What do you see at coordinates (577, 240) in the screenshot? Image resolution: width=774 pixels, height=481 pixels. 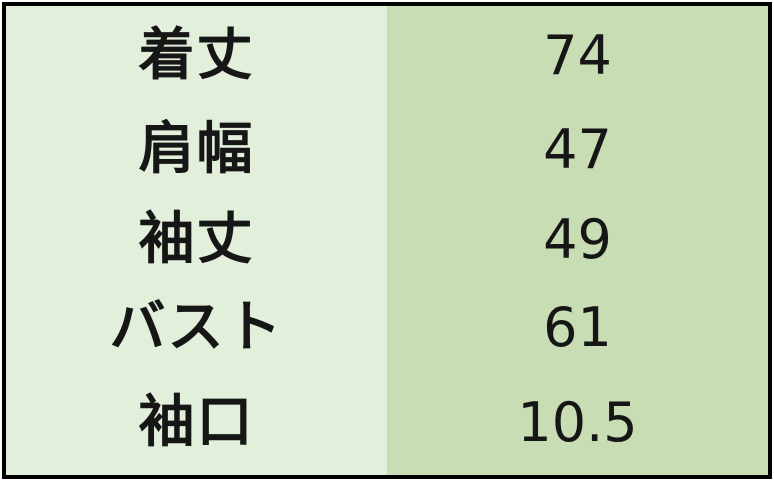 I see `measurement-value-sodetake: 49` at bounding box center [577, 240].